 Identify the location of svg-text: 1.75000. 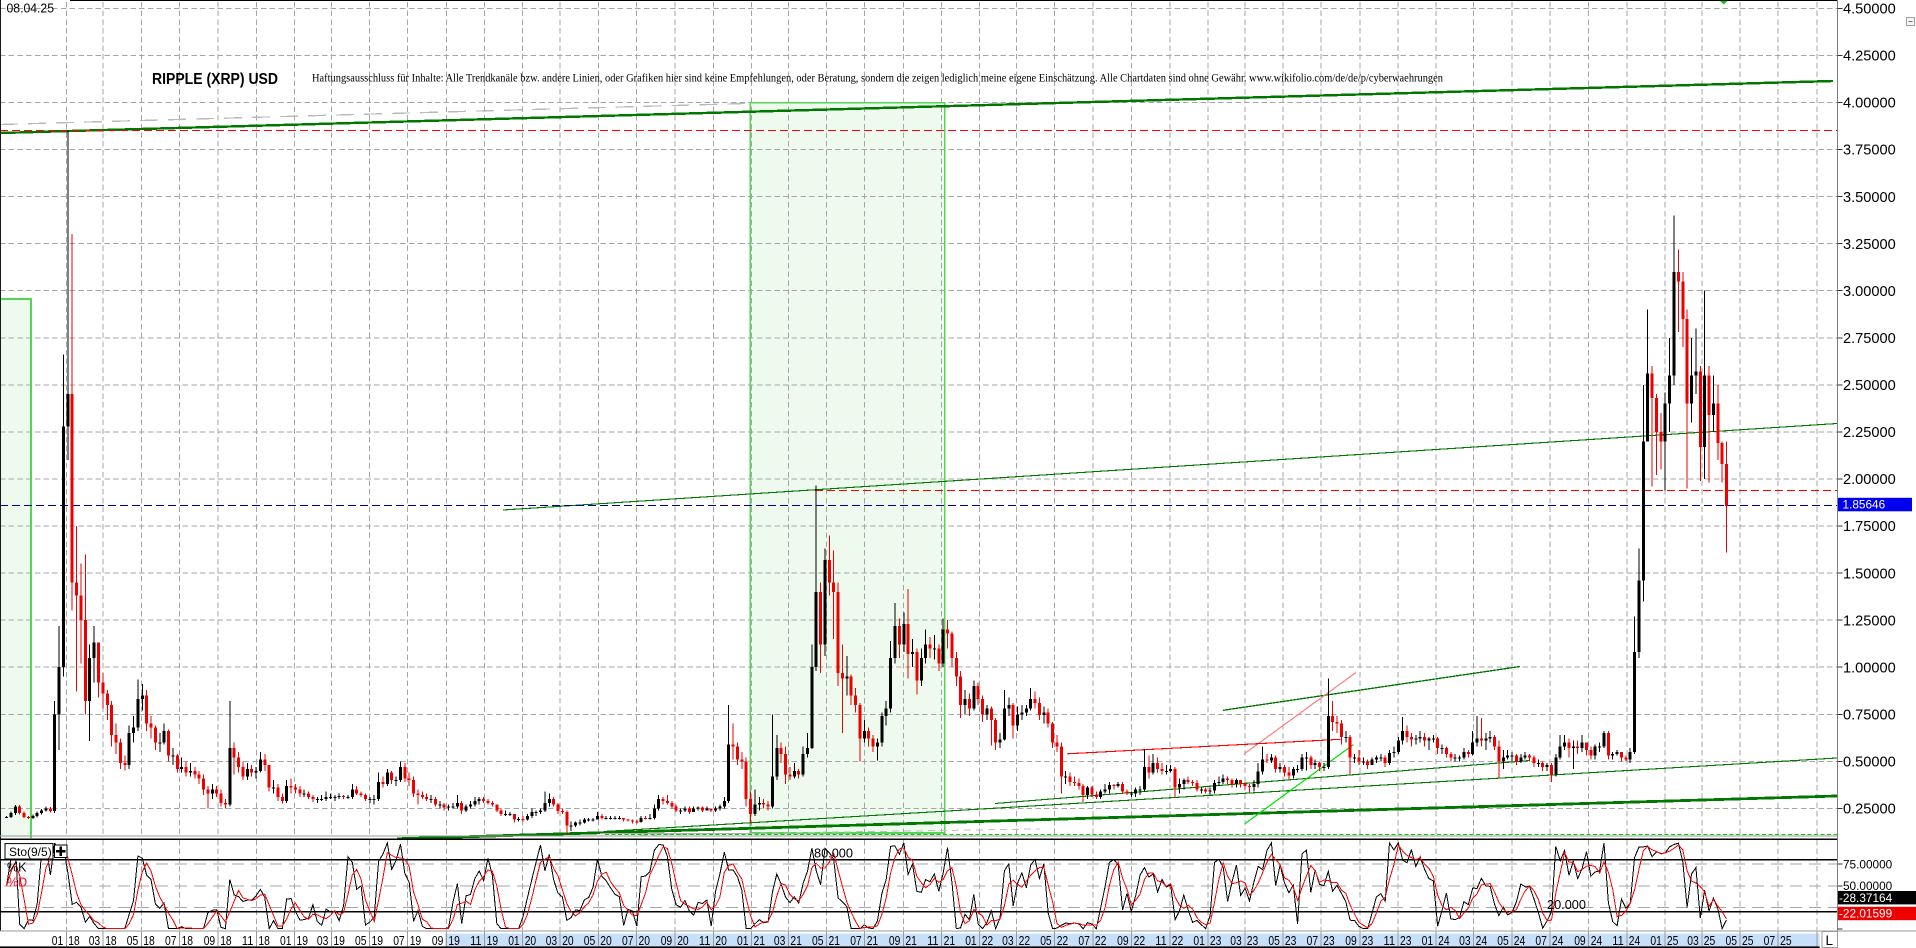
(1869, 527).